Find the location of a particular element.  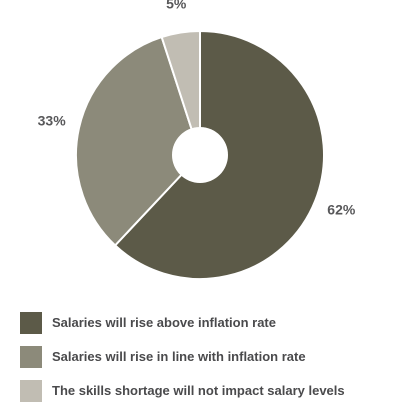

slice-percent-label: 5% is located at coordinates (176, 6).